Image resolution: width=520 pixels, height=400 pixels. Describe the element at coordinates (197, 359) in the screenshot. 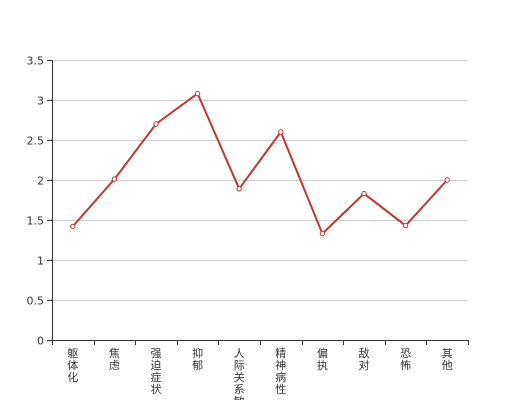

I see `x-tick-label: 抑郁` at that location.